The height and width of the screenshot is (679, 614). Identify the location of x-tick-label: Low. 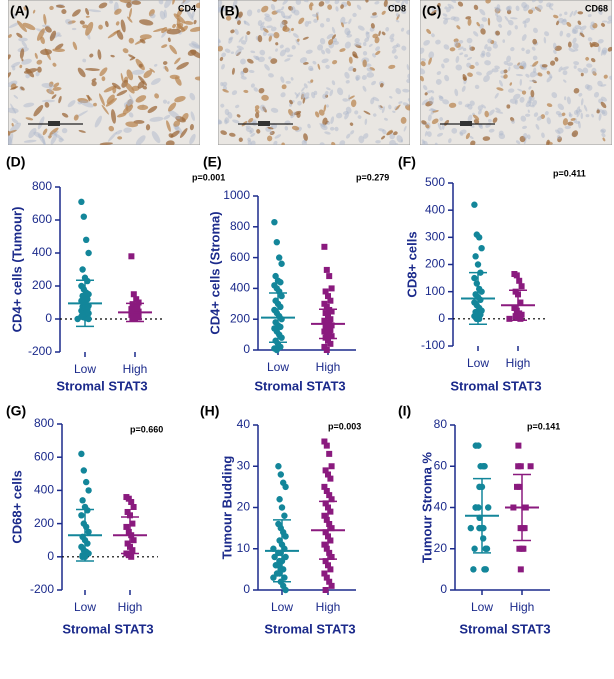
(85, 607).